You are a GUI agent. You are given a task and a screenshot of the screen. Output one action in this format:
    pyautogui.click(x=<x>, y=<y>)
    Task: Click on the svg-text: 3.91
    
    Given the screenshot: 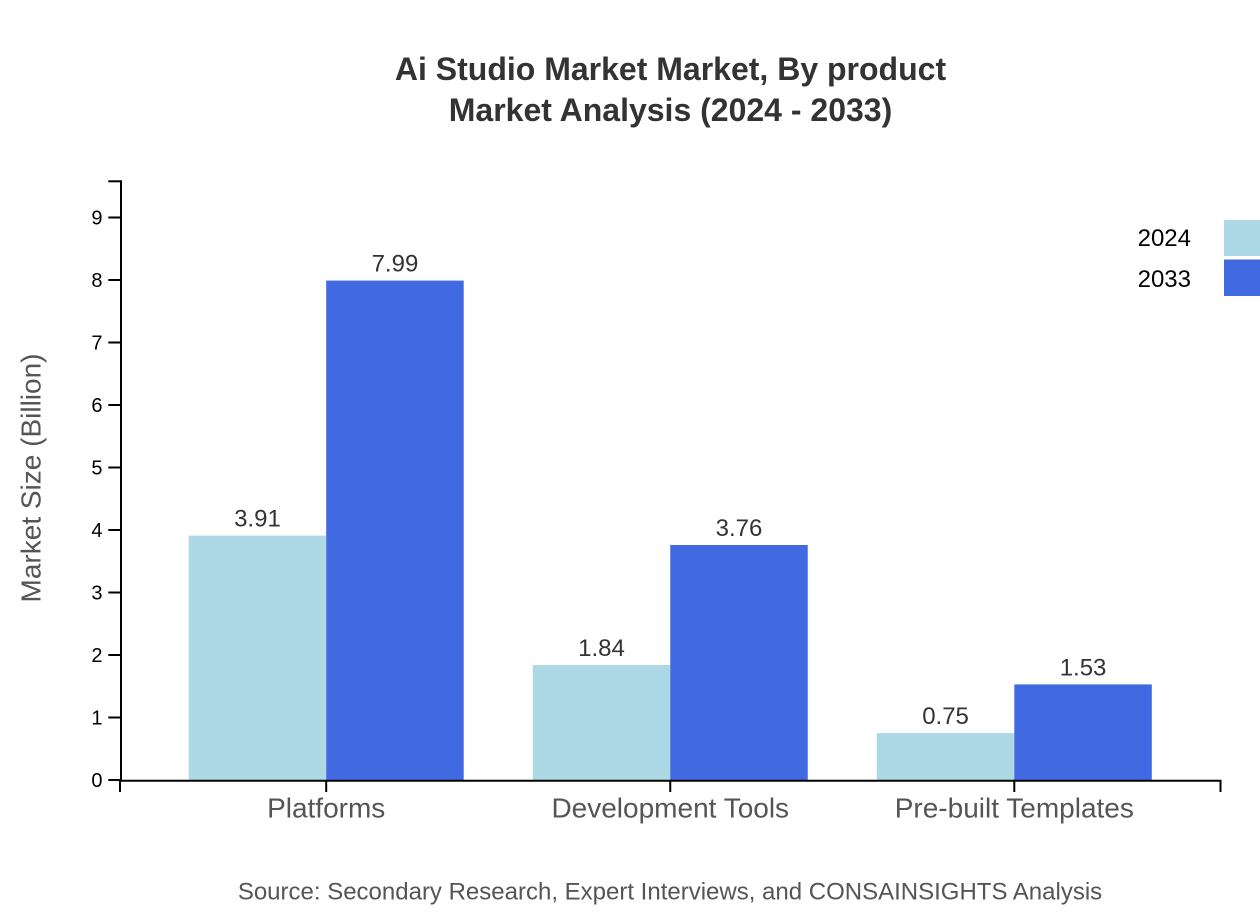 What is the action you would take?
    pyautogui.click(x=257, y=519)
    